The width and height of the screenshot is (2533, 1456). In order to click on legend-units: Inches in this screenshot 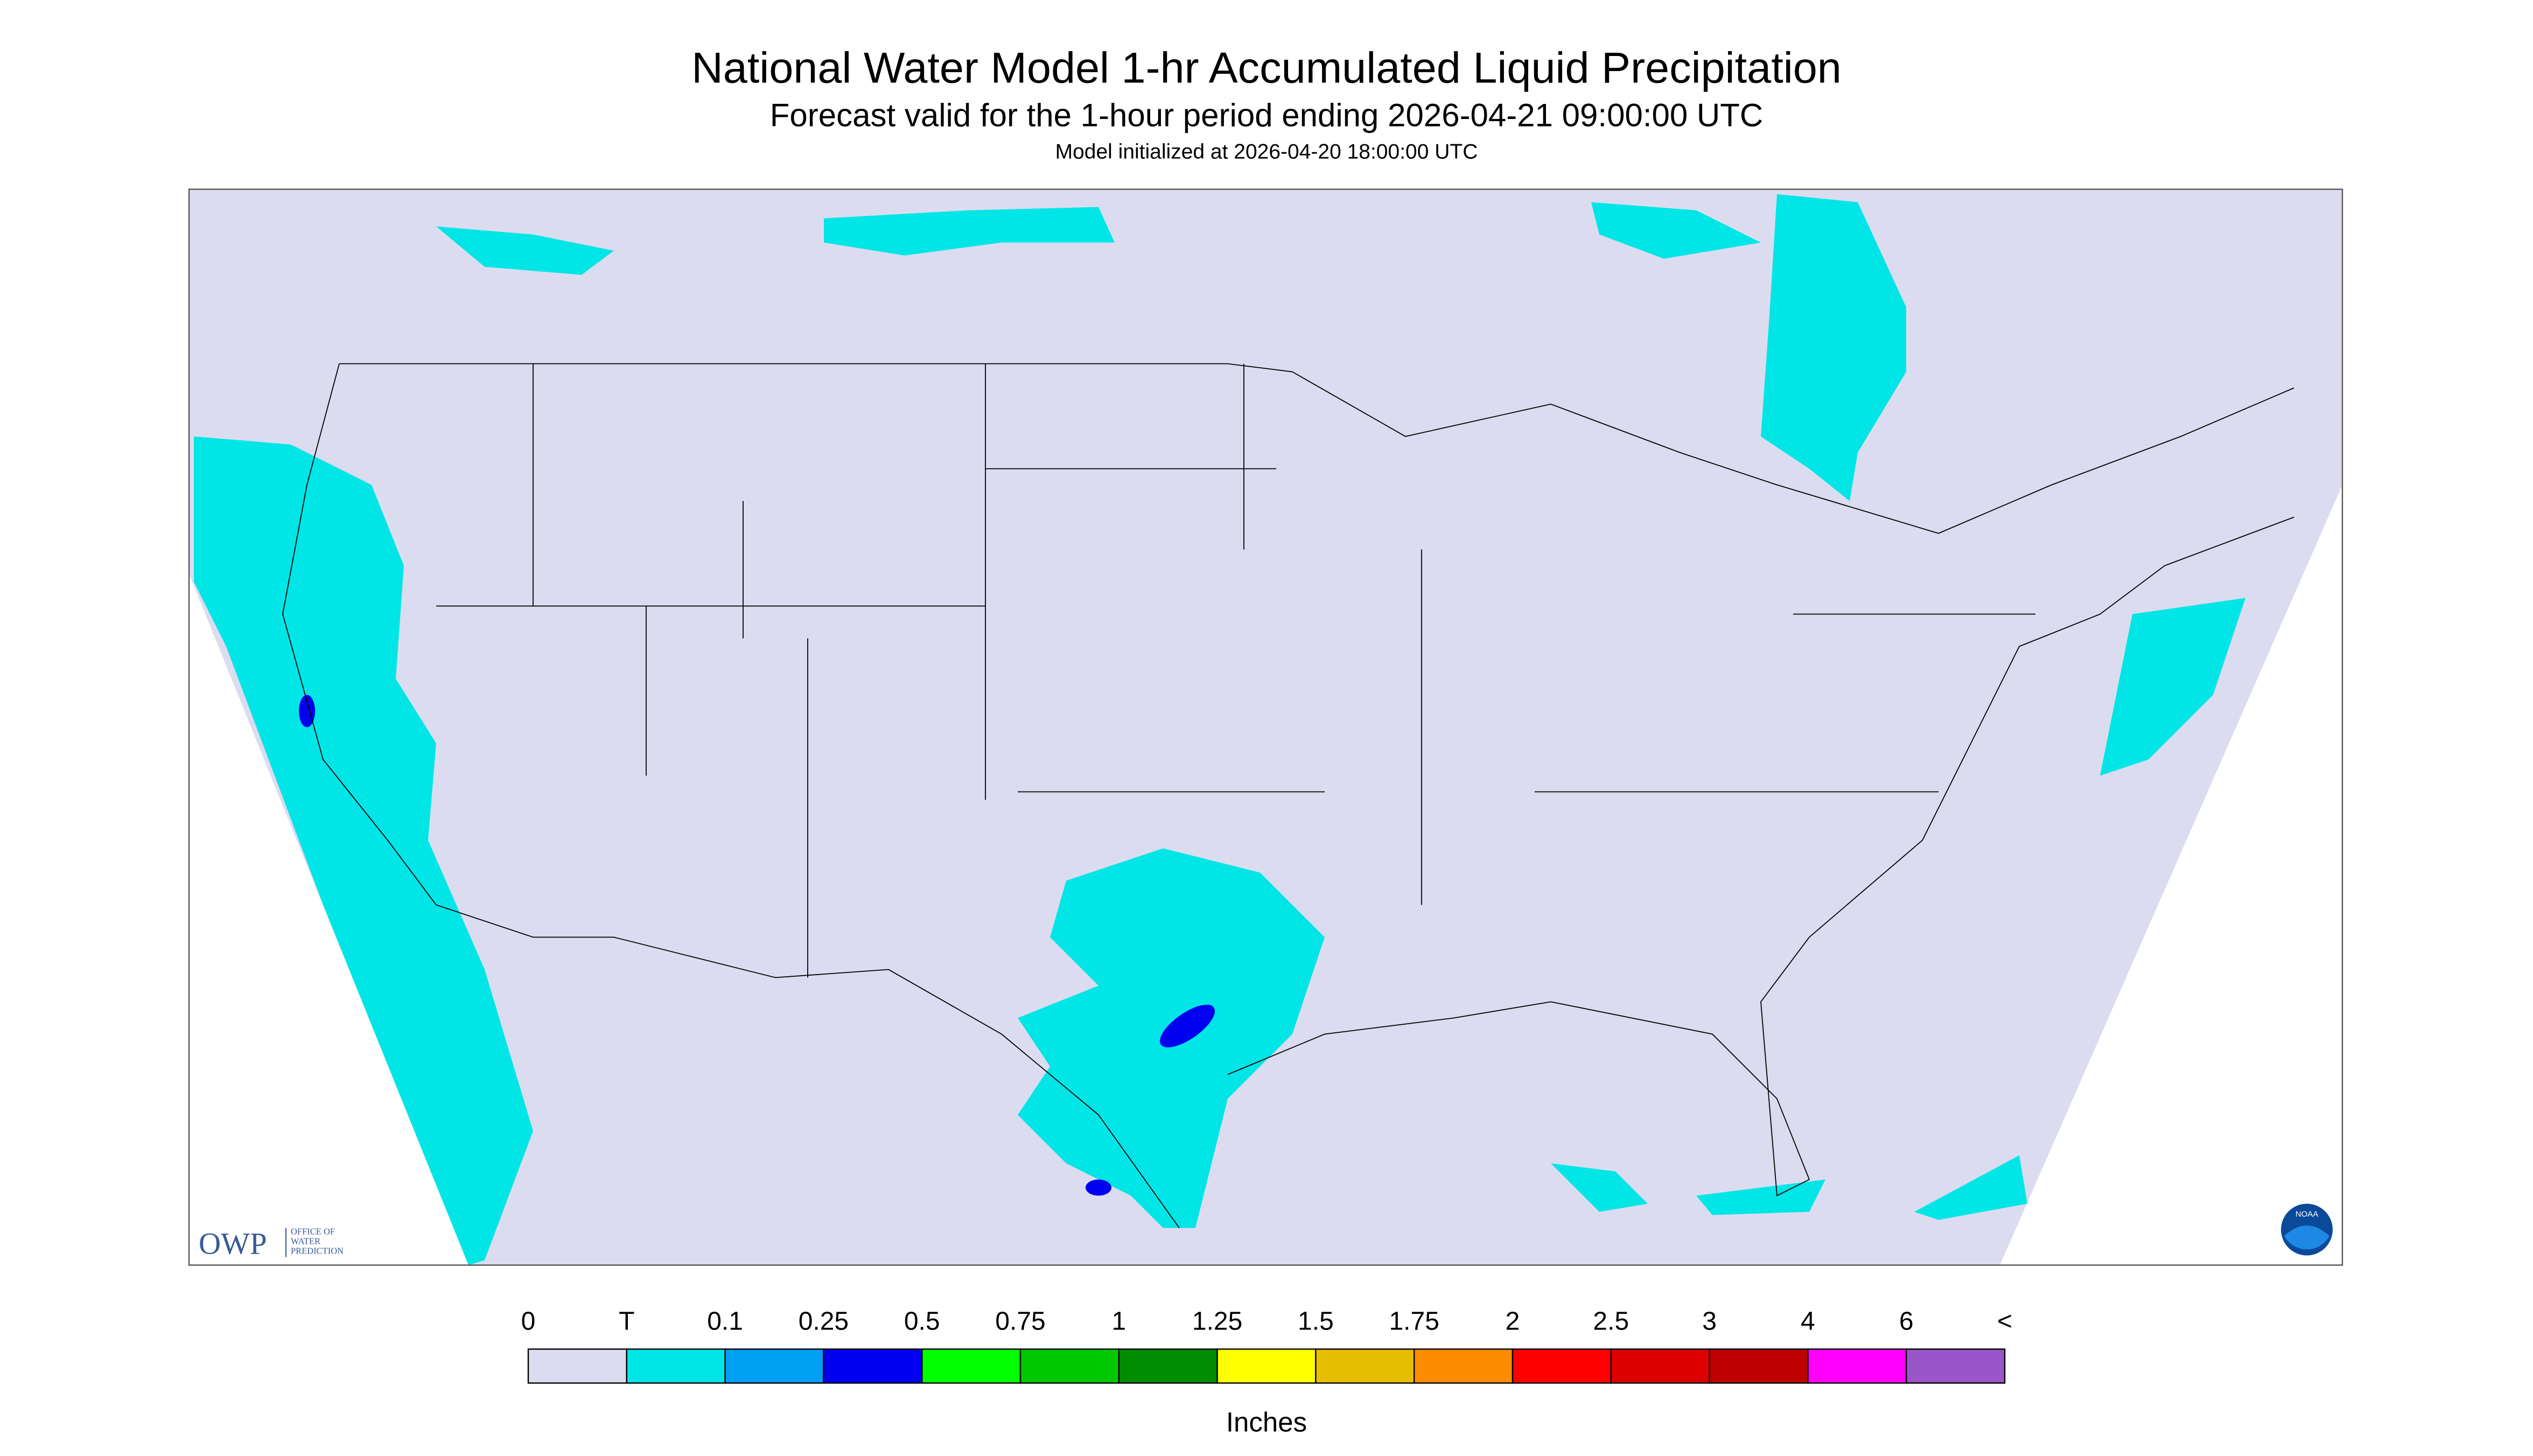, I will do `click(1266, 1422)`.